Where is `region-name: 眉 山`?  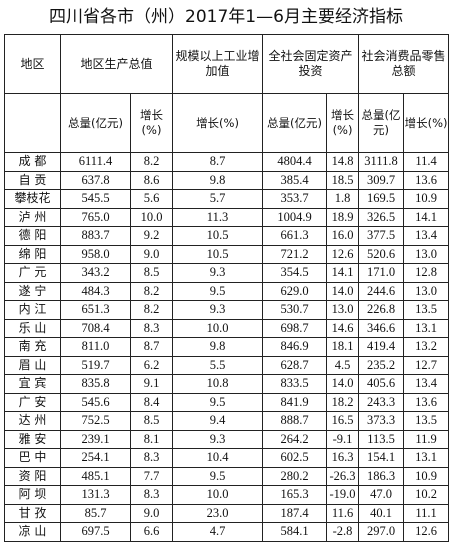
region-name: 眉 山 is located at coordinates (32, 365).